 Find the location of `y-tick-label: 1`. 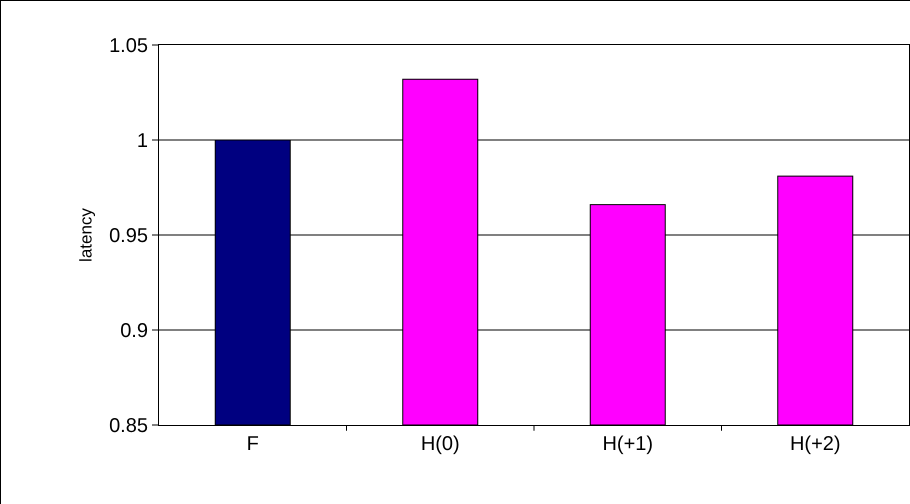

y-tick-label: 1 is located at coordinates (142, 141).